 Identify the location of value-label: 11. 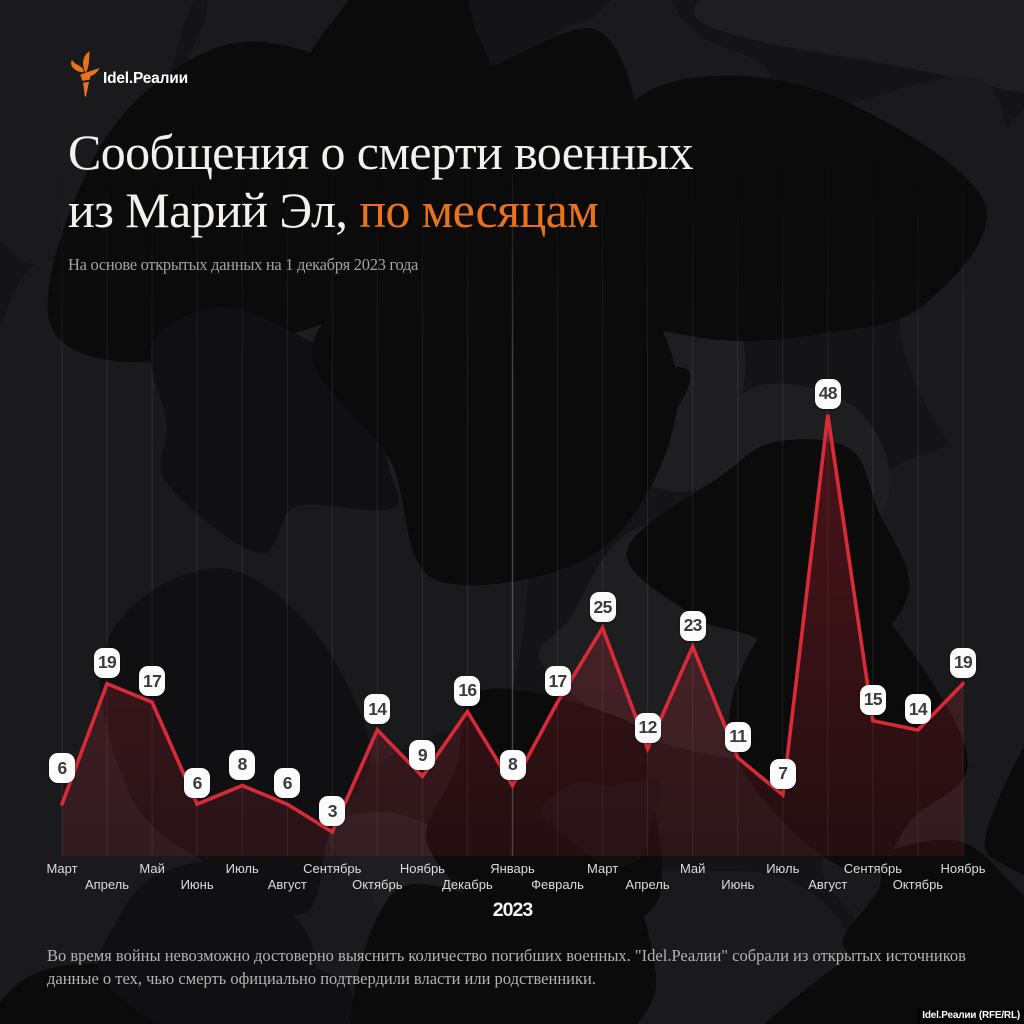
(737, 736).